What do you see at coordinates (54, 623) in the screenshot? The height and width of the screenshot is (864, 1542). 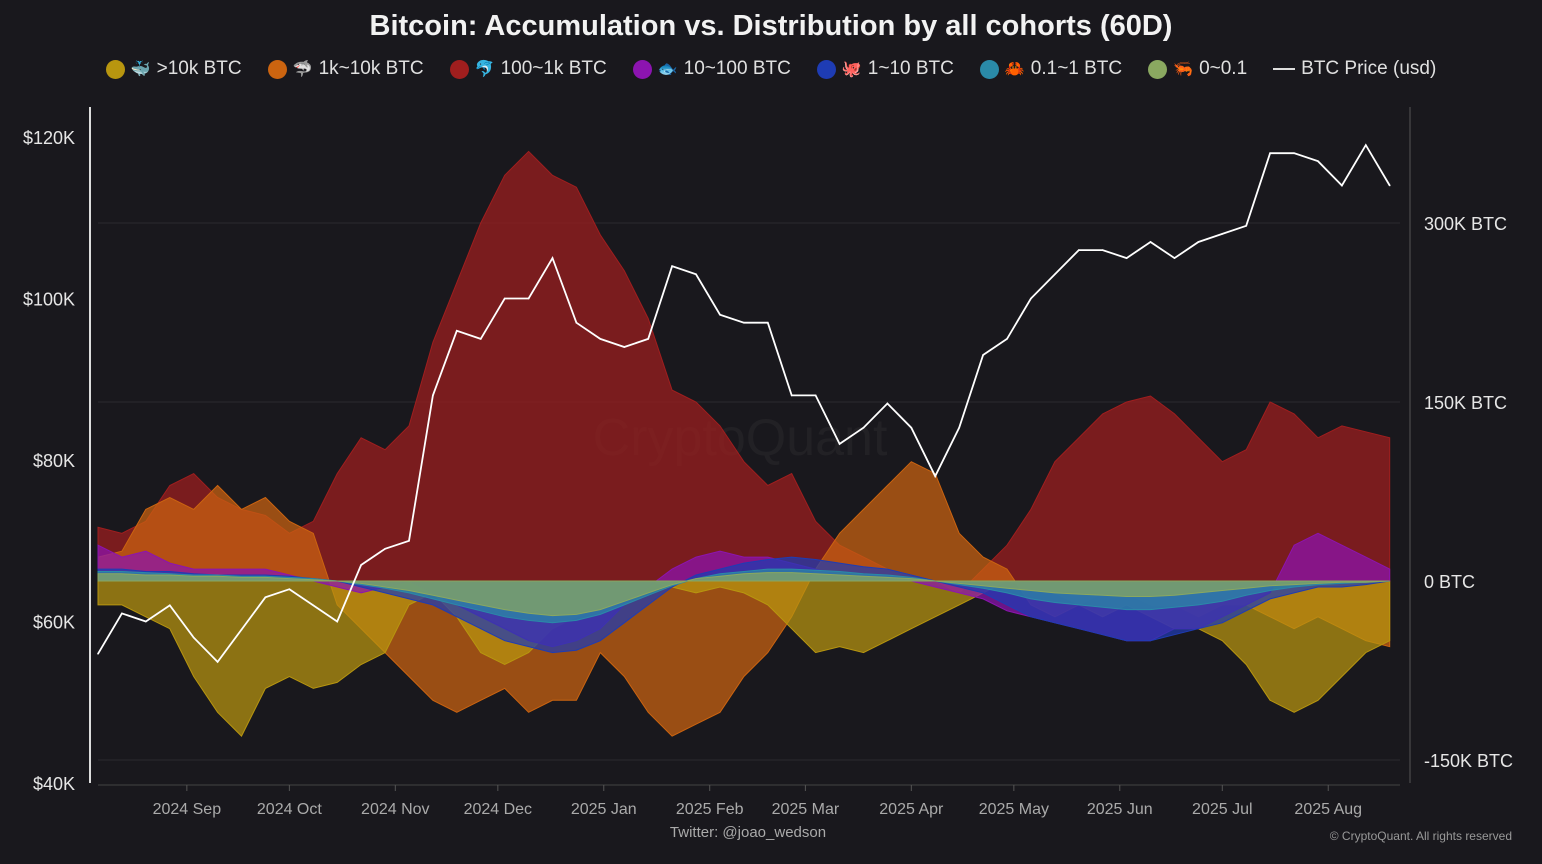 I see `left-tick-label: $60K` at bounding box center [54, 623].